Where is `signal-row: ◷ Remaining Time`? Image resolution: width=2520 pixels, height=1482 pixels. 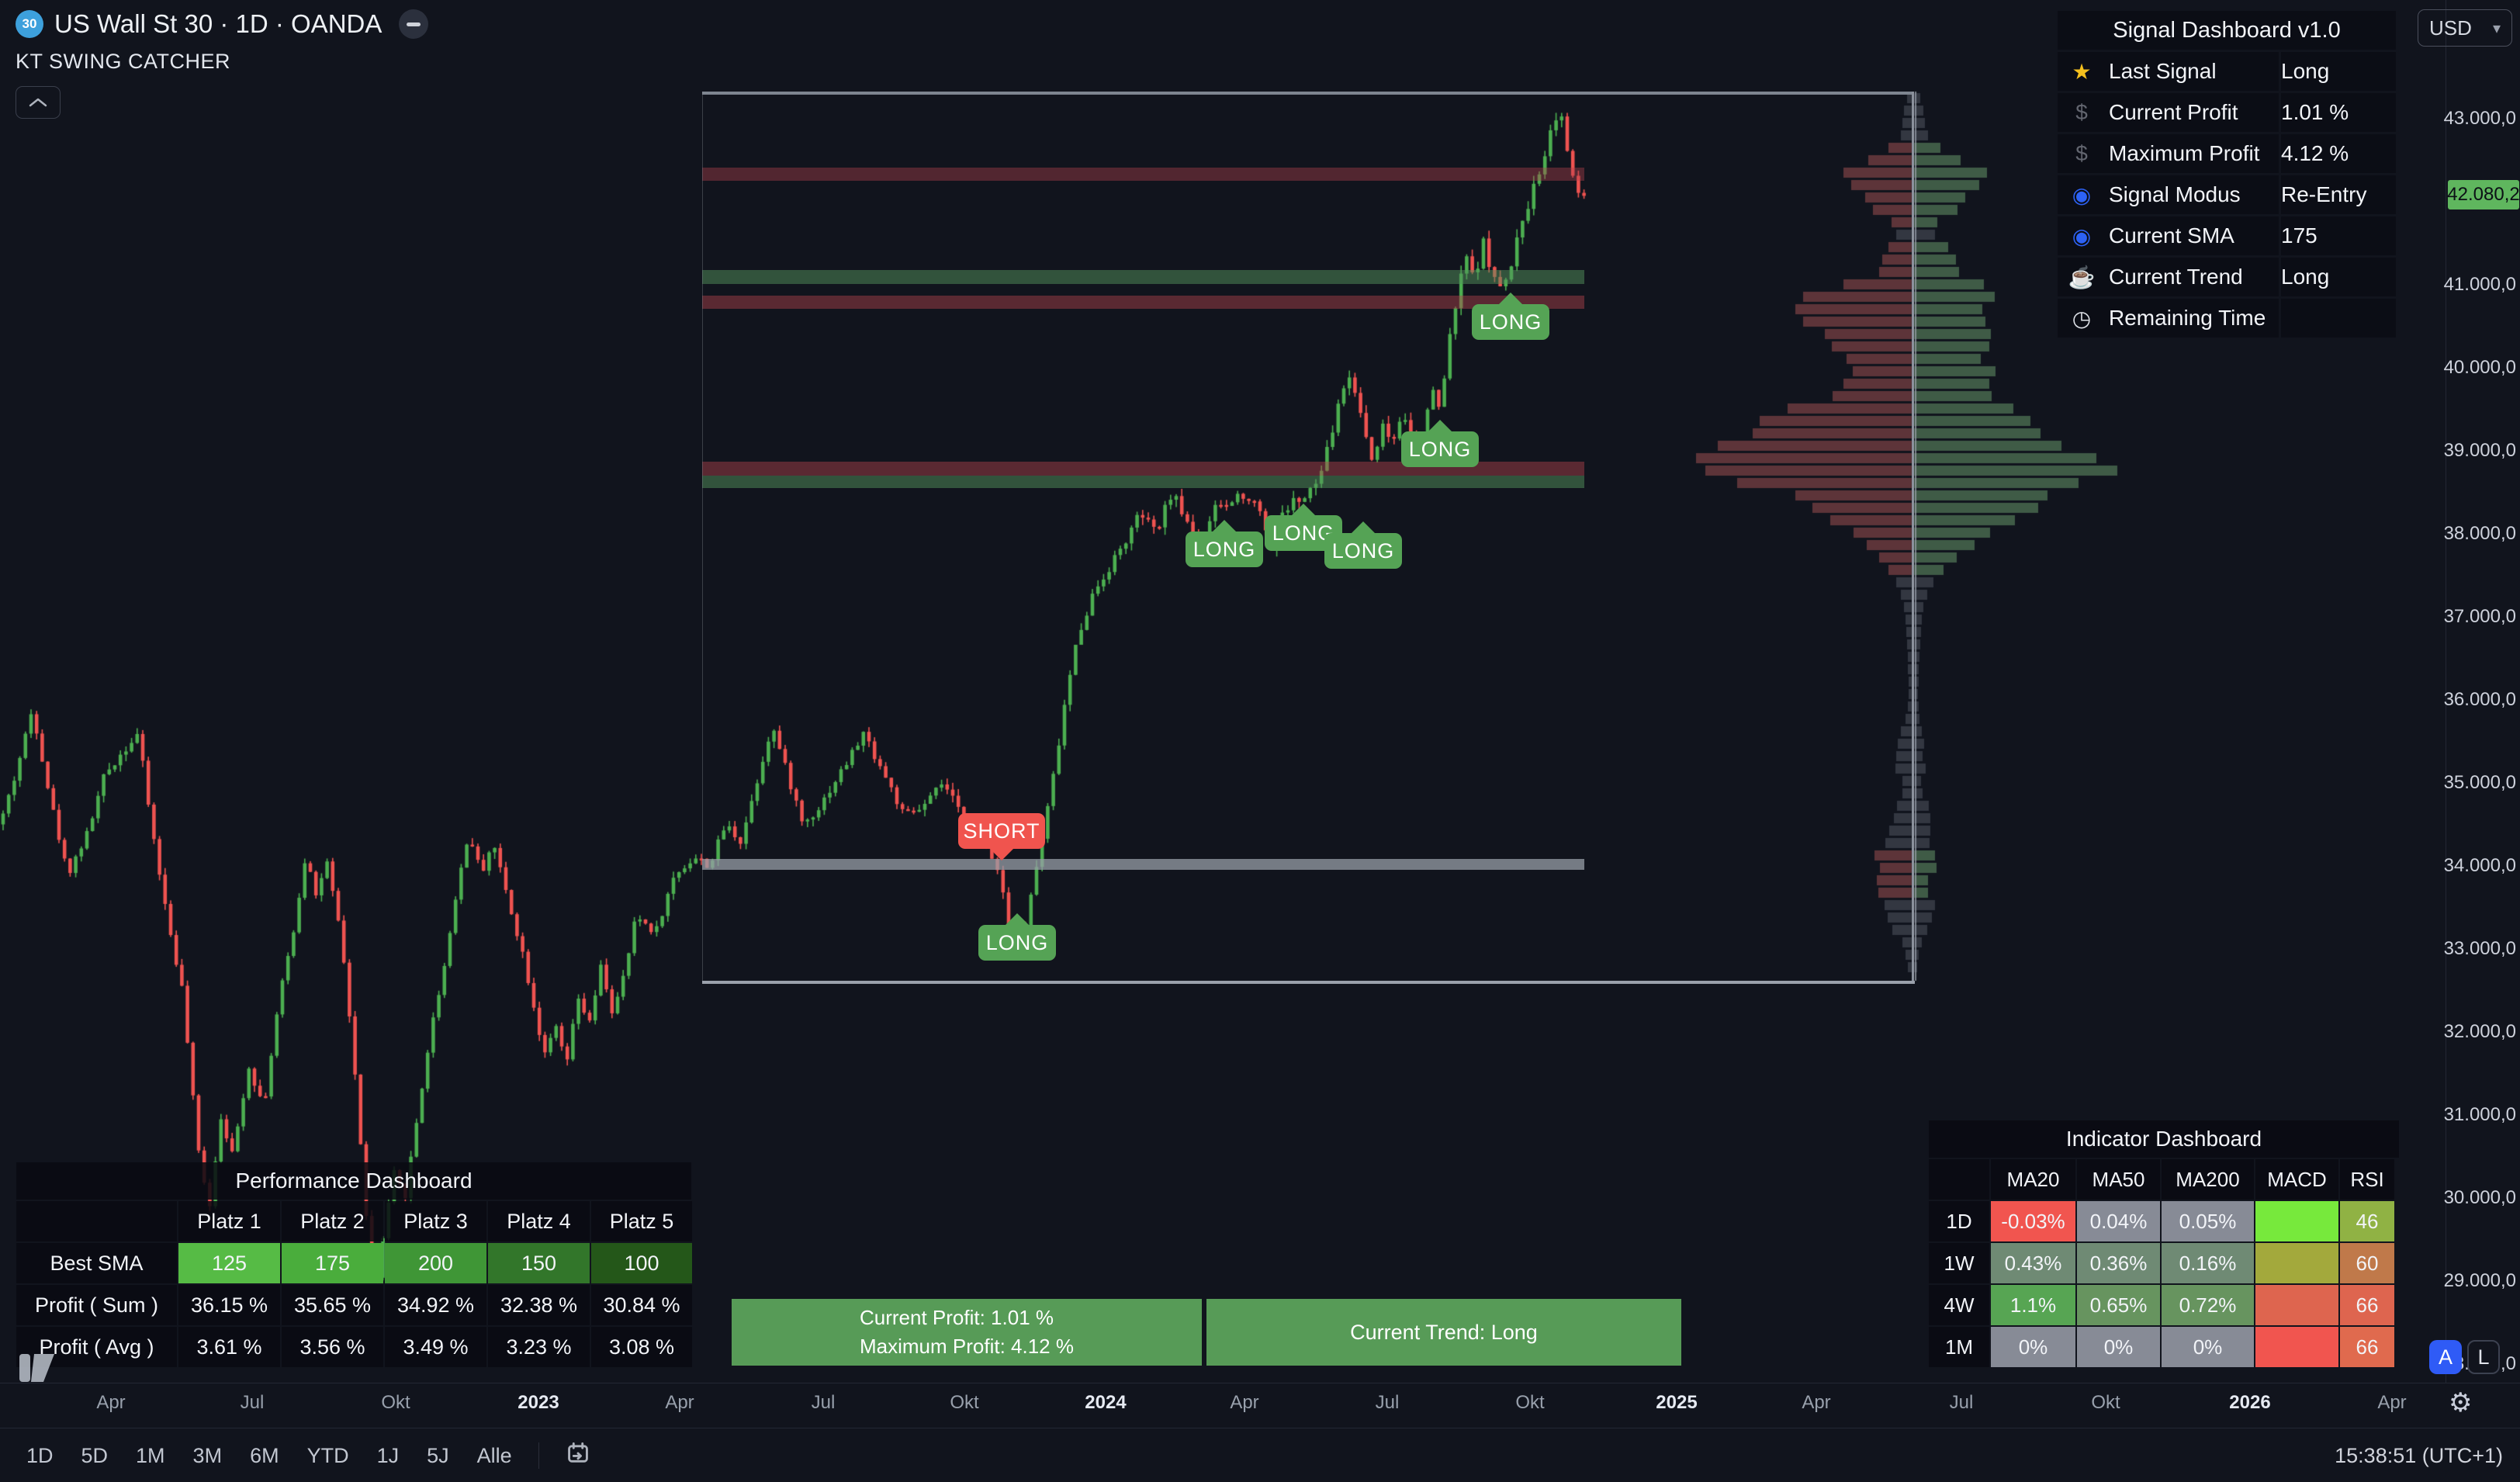
signal-row: ◷ Remaining Time is located at coordinates (2227, 318).